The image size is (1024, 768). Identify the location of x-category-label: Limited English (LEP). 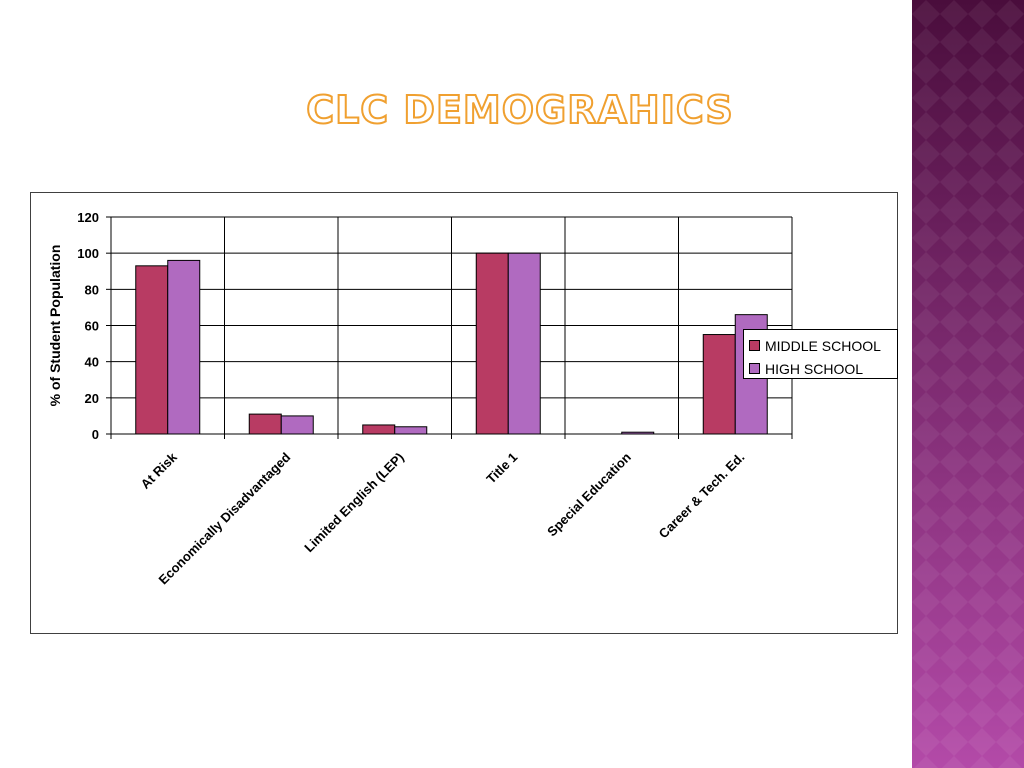
(354, 503).